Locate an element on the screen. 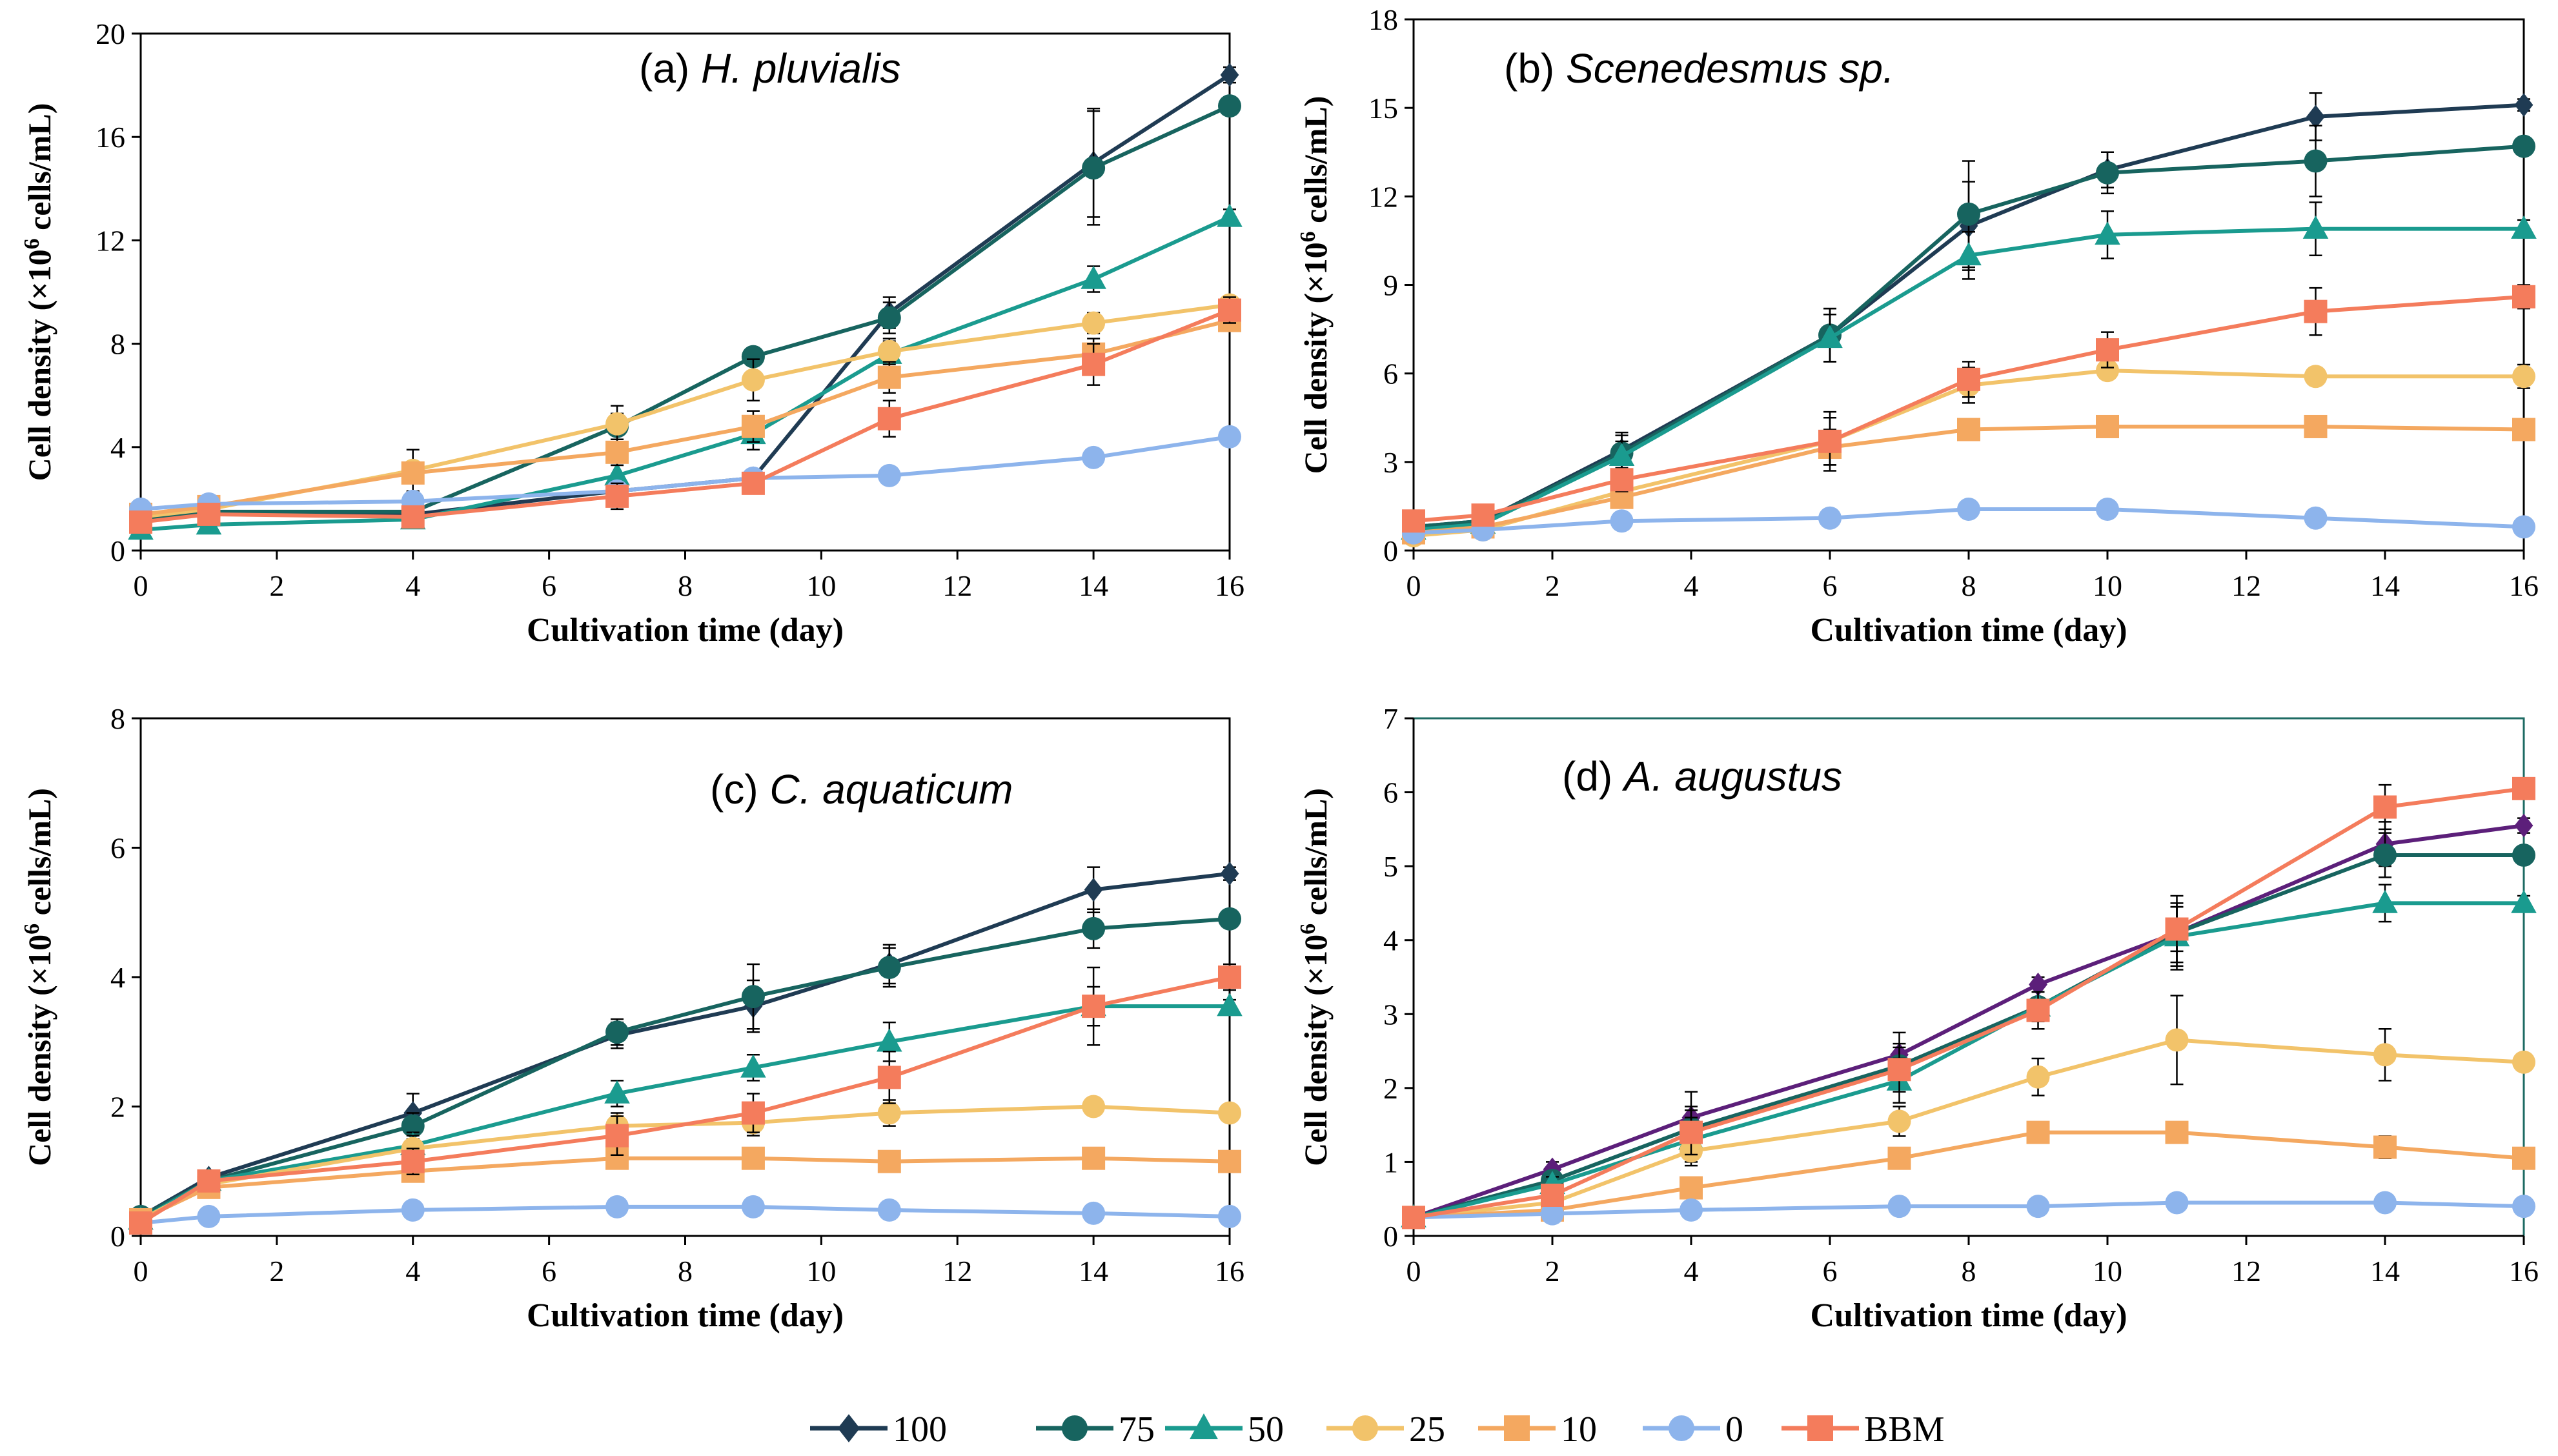 This screenshot has width=2558, height=1456. y-tick-label: 8 is located at coordinates (117, 345).